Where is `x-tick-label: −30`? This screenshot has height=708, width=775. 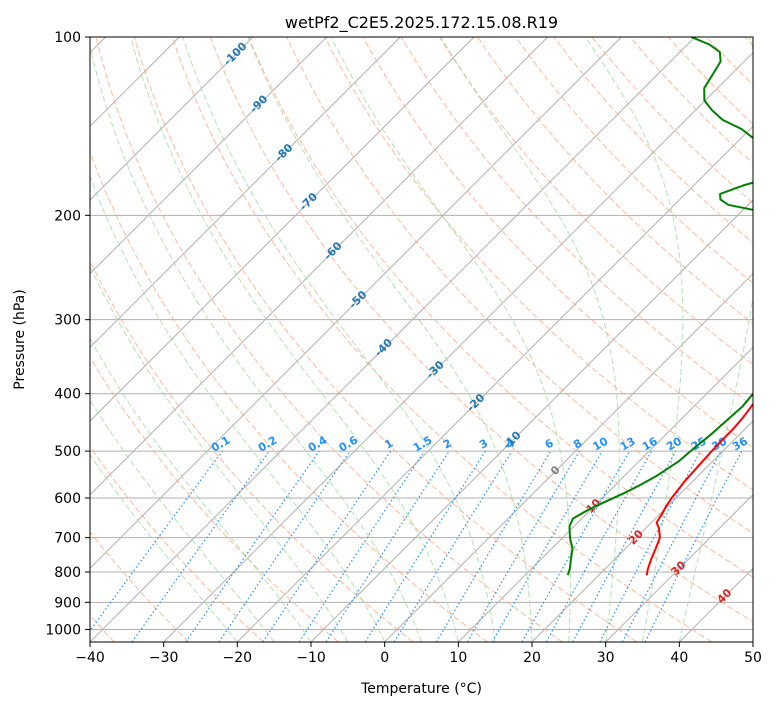 x-tick-label: −30 is located at coordinates (164, 658).